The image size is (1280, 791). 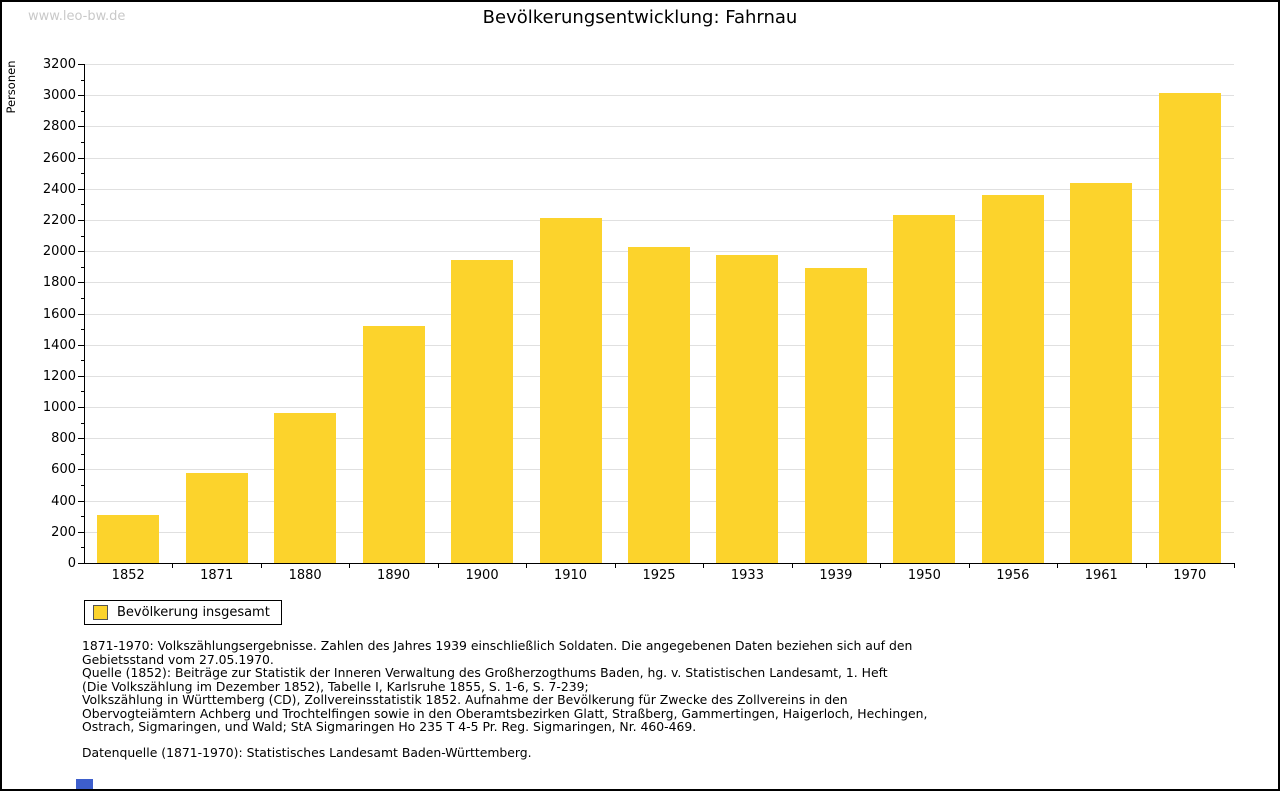 What do you see at coordinates (59, 96) in the screenshot?
I see `y-tick-label-3000: 3000` at bounding box center [59, 96].